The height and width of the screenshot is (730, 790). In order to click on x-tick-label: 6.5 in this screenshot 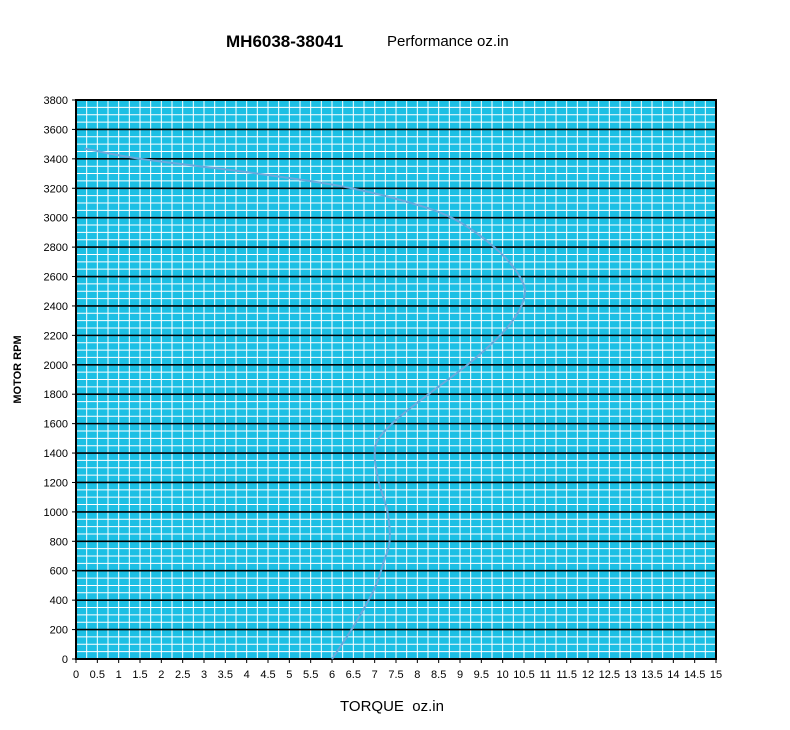, I will do `click(353, 675)`.